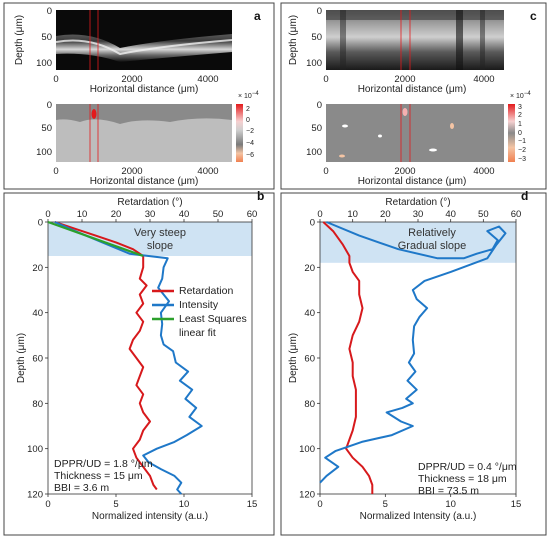 The image size is (550, 538). I want to click on panel-d-annotation: BBI = 73.5 m, so click(448, 491).